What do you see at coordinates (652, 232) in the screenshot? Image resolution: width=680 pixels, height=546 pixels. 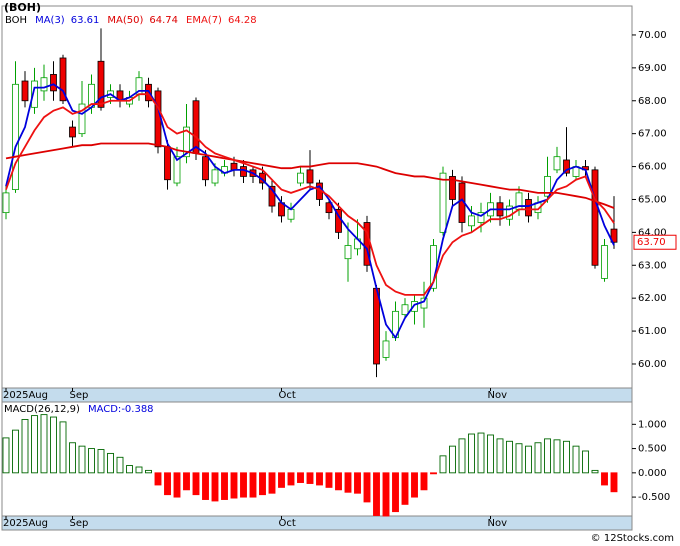 I see `y-tick-label: 64.00` at bounding box center [652, 232].